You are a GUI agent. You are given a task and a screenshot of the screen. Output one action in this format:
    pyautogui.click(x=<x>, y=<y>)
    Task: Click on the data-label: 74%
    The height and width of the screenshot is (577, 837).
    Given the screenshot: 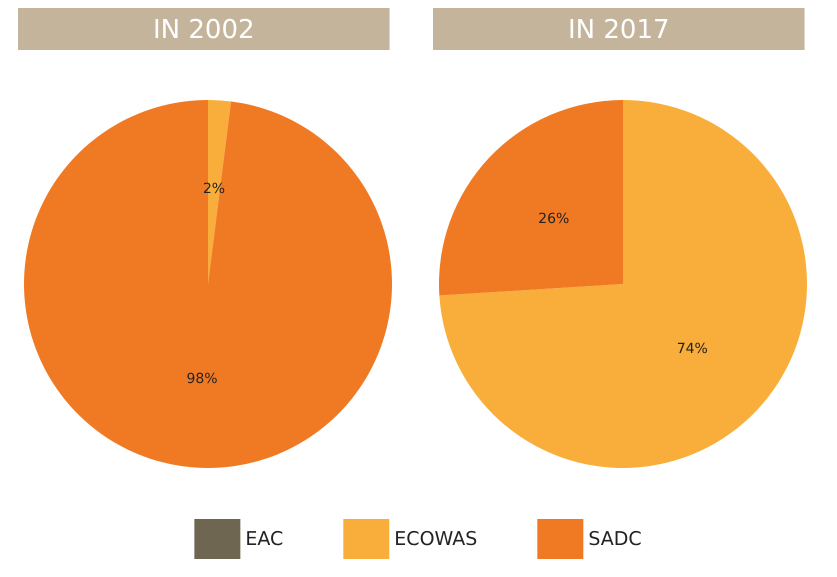 What is the action you would take?
    pyautogui.click(x=692, y=349)
    